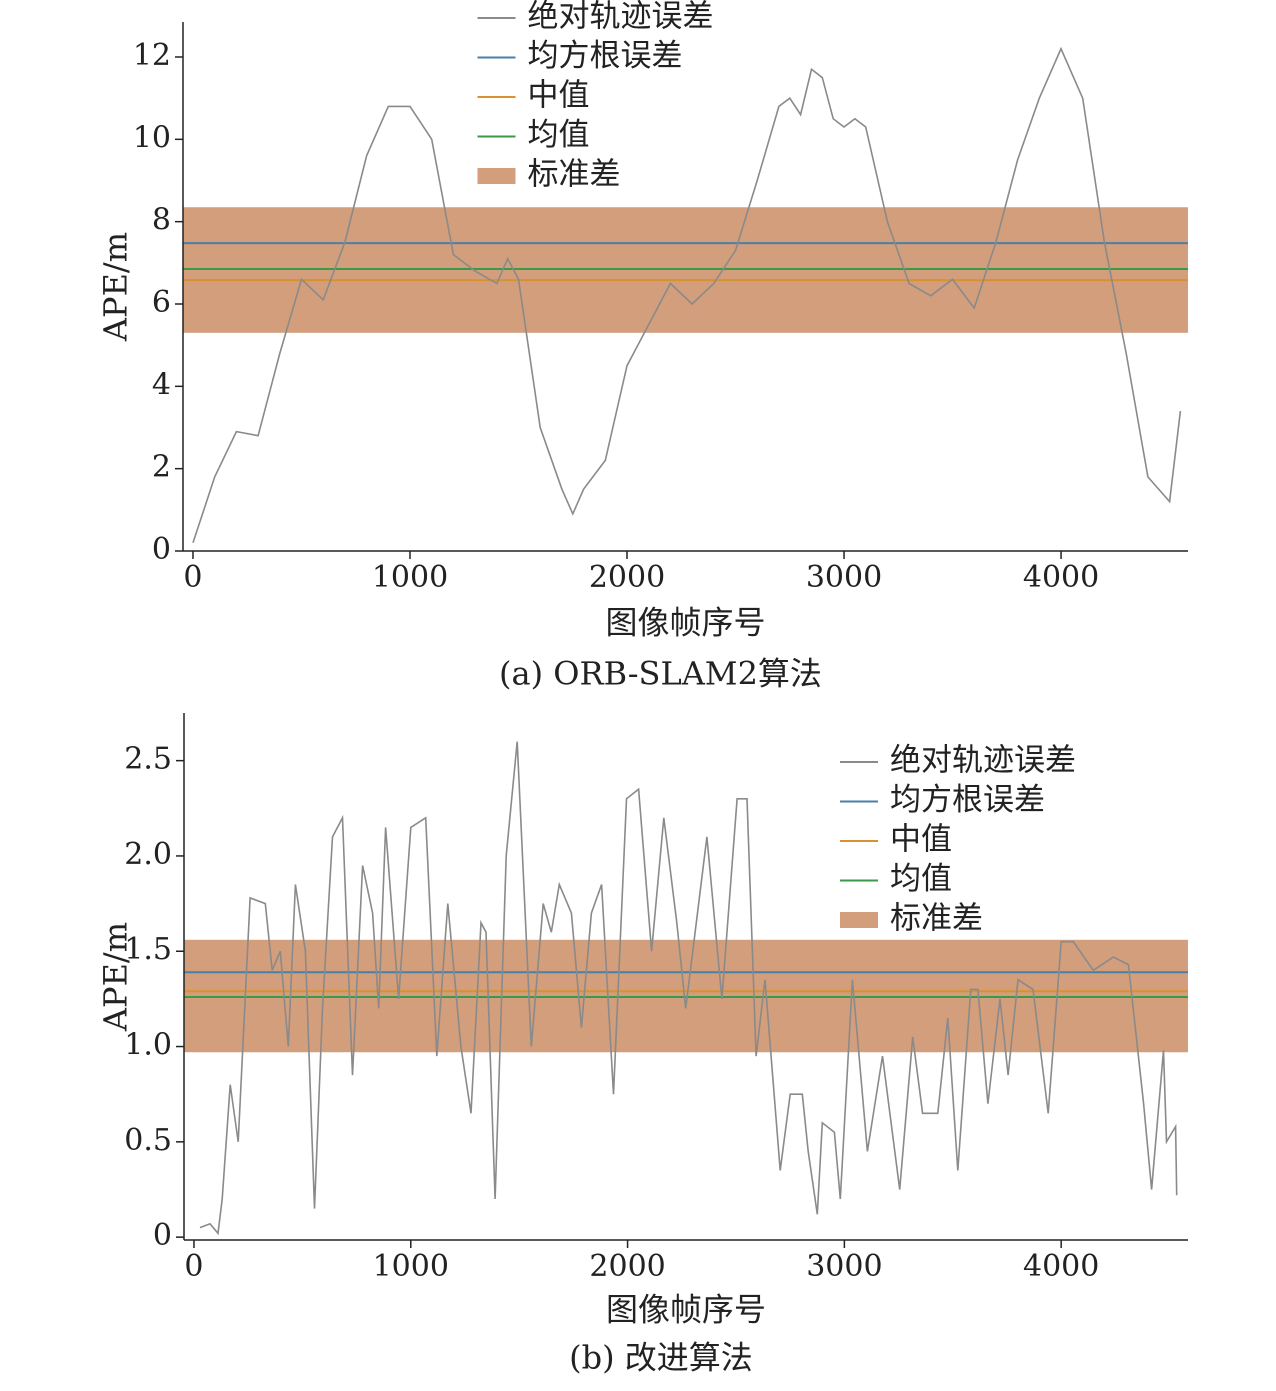 This screenshot has height=1391, width=1276. What do you see at coordinates (161, 384) in the screenshot?
I see `y-tick-label: 4` at bounding box center [161, 384].